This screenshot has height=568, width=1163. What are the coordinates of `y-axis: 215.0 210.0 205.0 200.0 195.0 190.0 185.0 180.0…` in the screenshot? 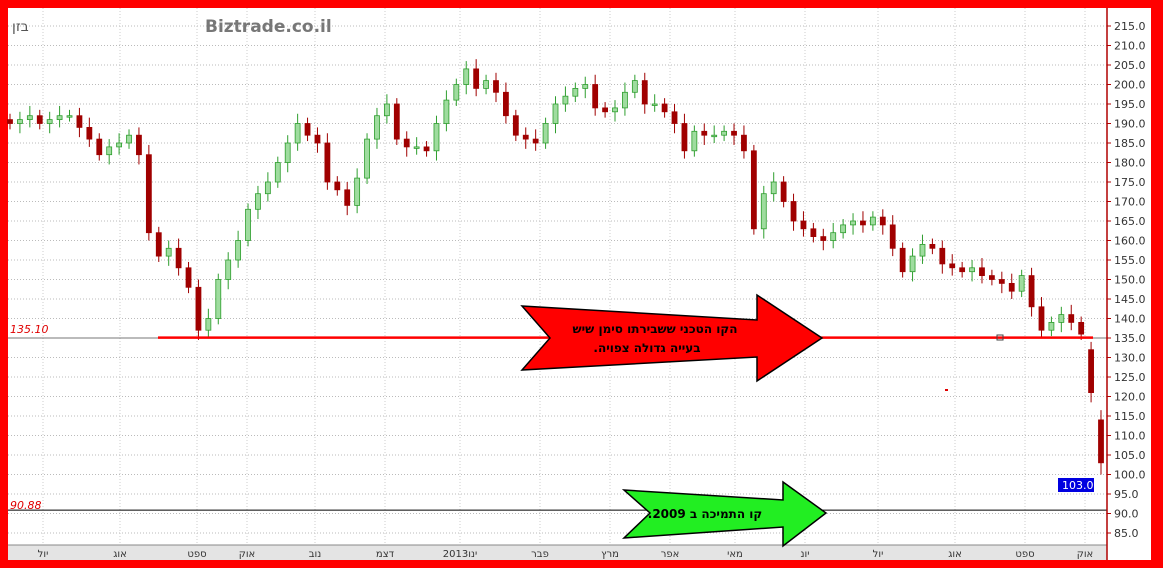 It's located at (1126, 280).